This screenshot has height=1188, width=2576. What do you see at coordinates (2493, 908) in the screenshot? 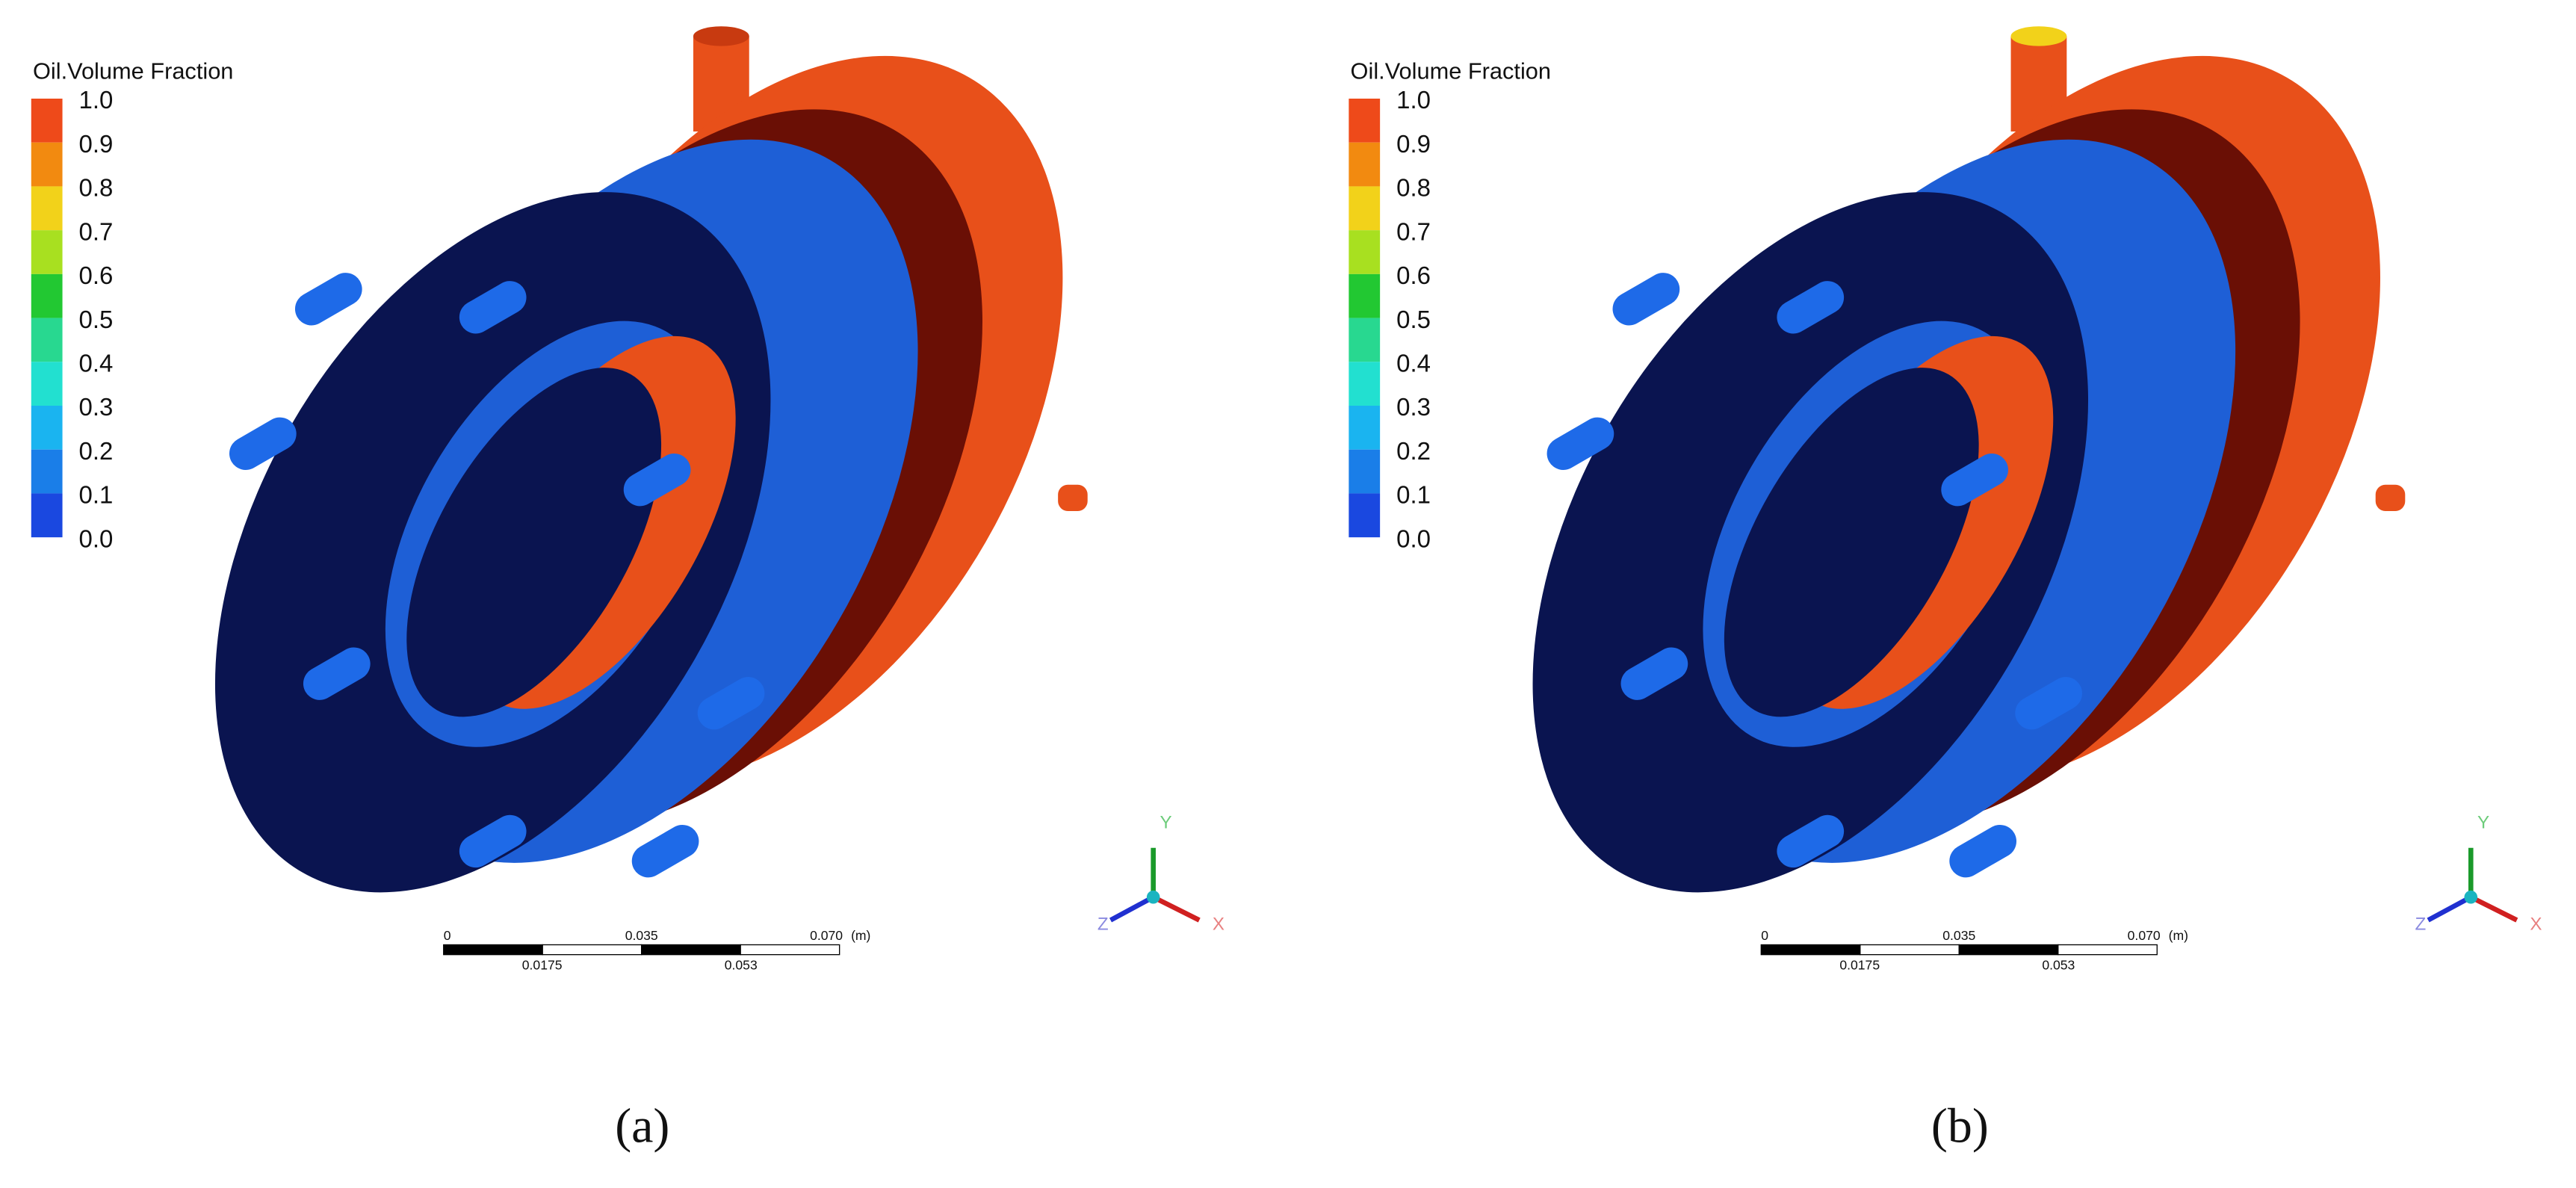
I see `axis-x` at bounding box center [2493, 908].